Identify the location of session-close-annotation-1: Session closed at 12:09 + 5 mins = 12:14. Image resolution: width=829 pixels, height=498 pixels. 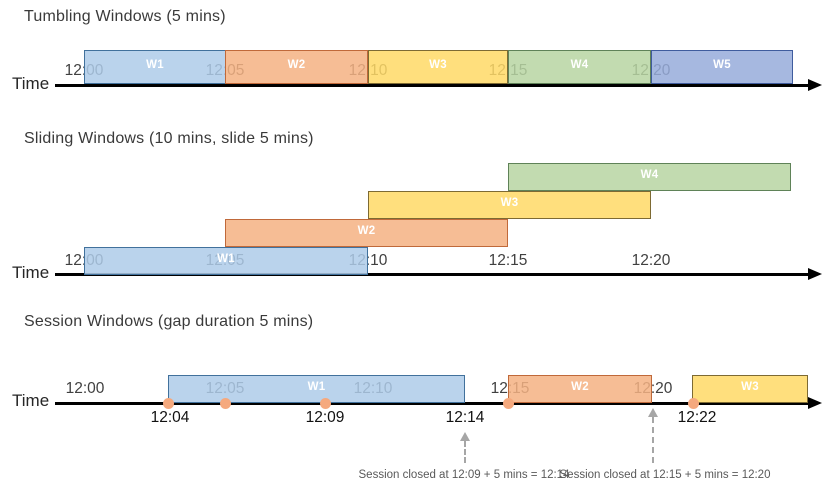
(464, 475).